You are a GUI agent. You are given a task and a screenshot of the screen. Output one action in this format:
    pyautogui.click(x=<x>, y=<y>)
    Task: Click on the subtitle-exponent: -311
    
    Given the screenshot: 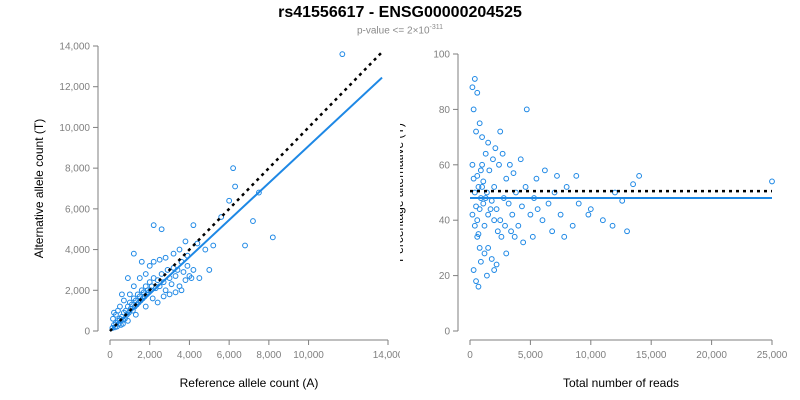 What is the action you would take?
    pyautogui.click(x=436, y=27)
    